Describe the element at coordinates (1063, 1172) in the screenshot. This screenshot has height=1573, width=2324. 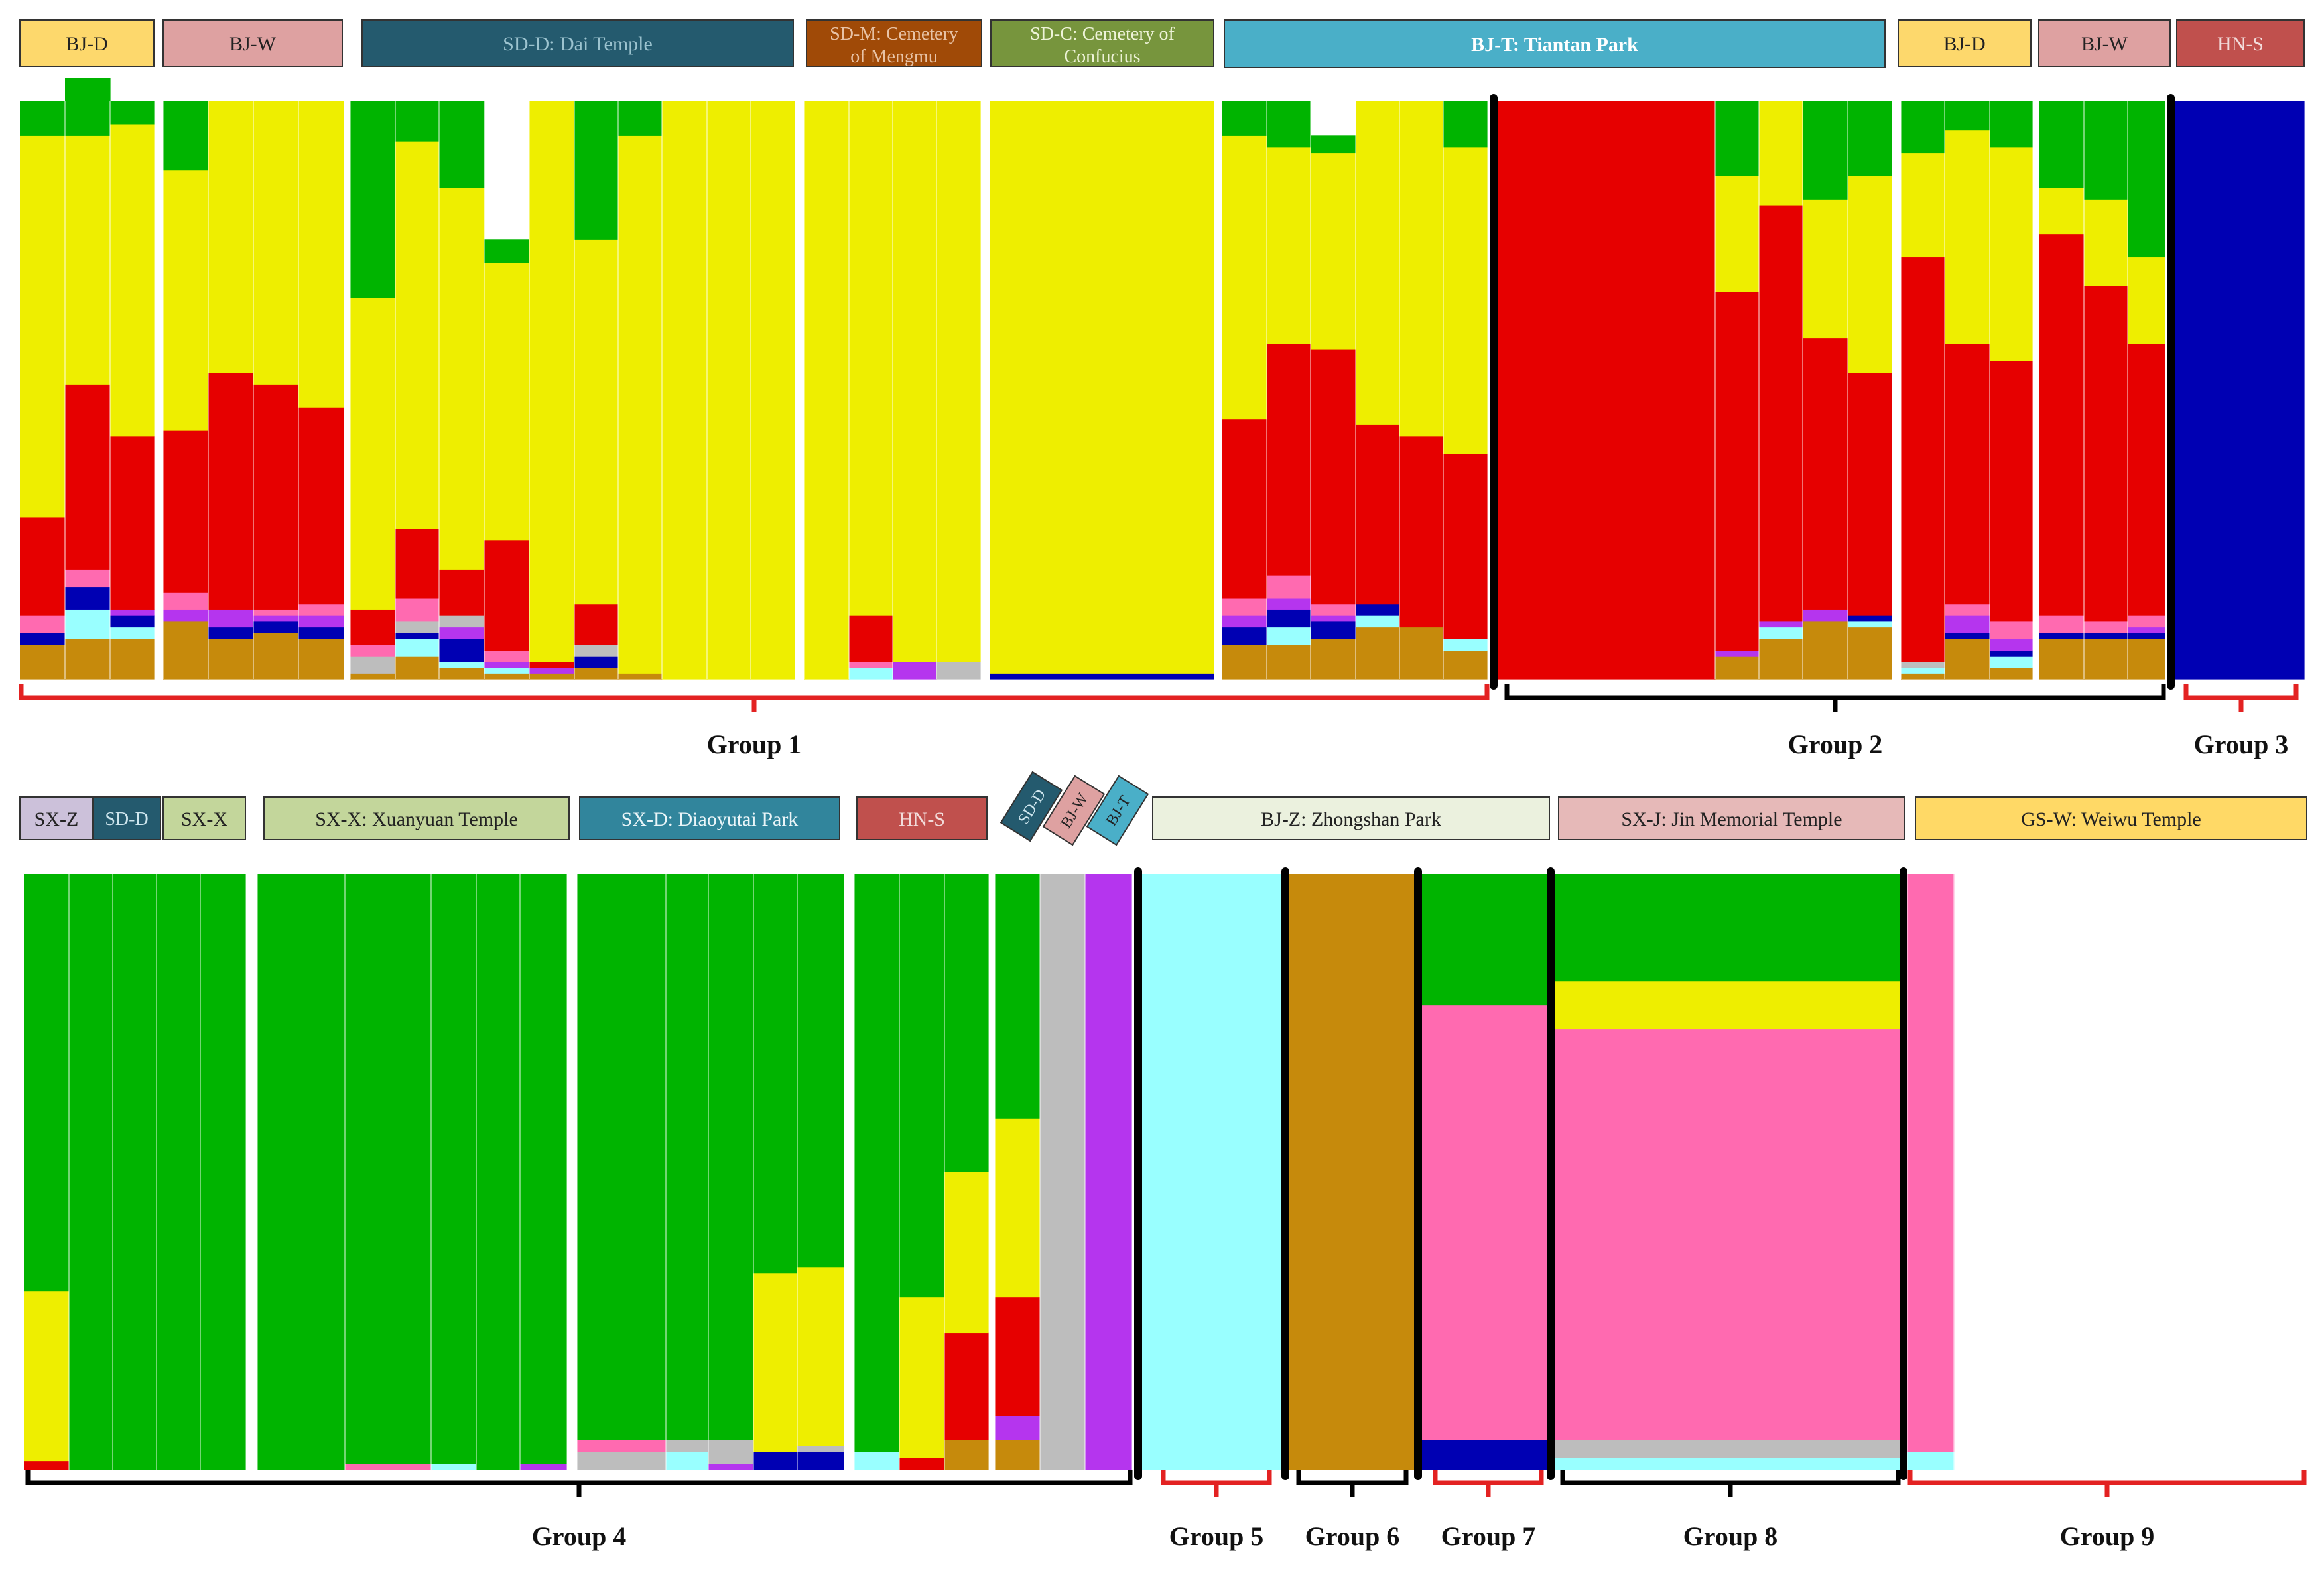
I see `bottom-individual-20-gray-segment` at that location.